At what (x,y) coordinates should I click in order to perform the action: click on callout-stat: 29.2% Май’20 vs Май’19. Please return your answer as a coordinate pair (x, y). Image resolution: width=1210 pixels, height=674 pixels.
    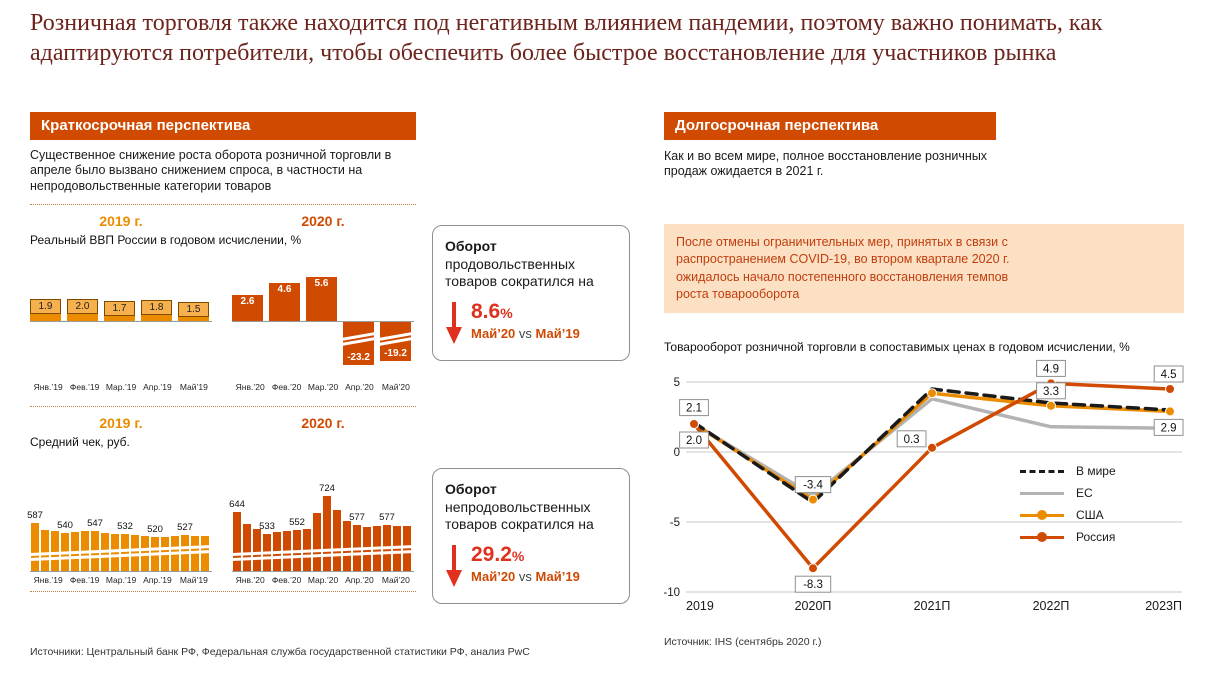
    Looking at the image, I should click on (531, 566).